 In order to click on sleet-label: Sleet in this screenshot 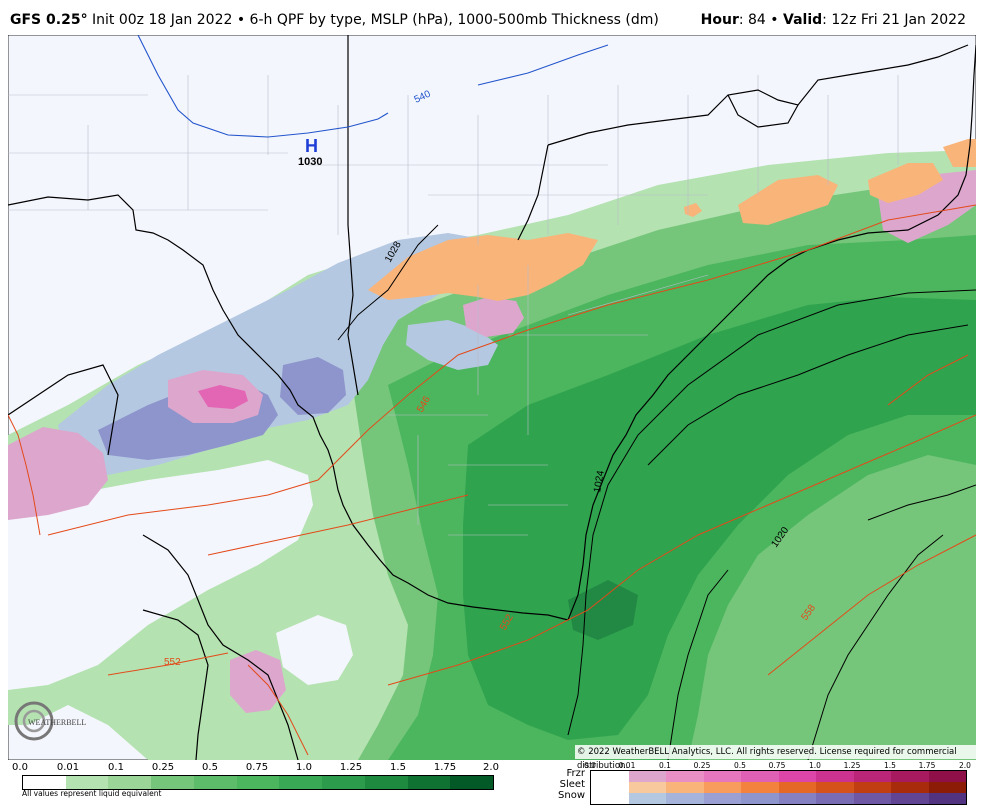, I will do `click(572, 784)`.